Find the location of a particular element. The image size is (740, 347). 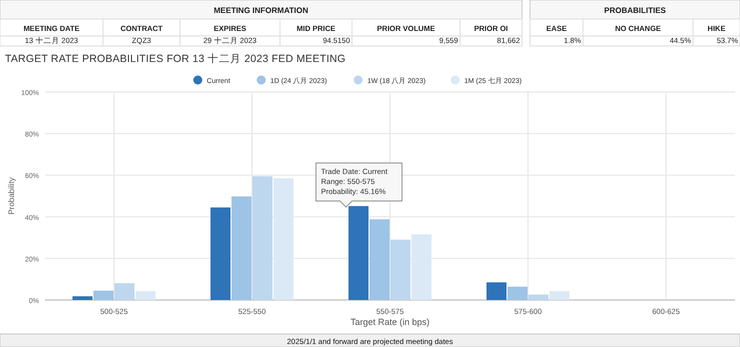

y-axis-title: Probability is located at coordinates (11, 196).